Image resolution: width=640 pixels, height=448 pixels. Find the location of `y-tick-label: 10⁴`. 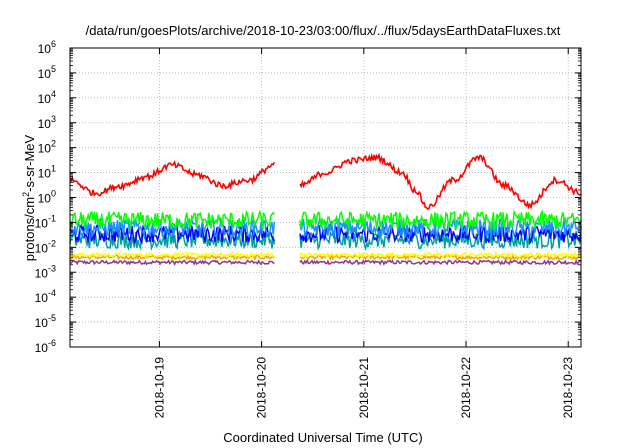

y-tick-label: 10⁴ is located at coordinates (47, 97).